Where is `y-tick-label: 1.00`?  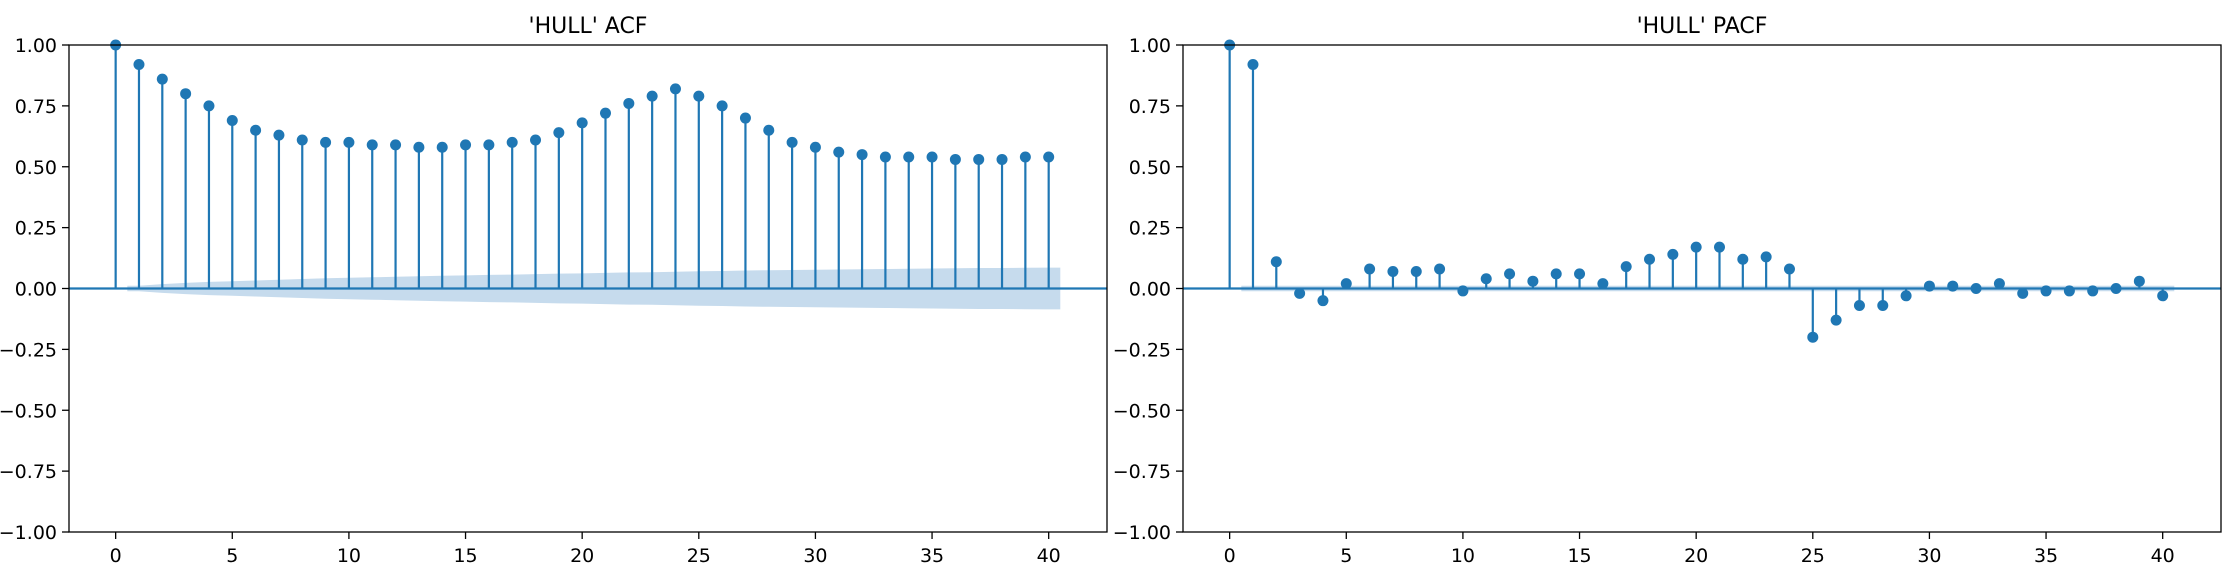
y-tick-label: 1.00 is located at coordinates (1150, 46).